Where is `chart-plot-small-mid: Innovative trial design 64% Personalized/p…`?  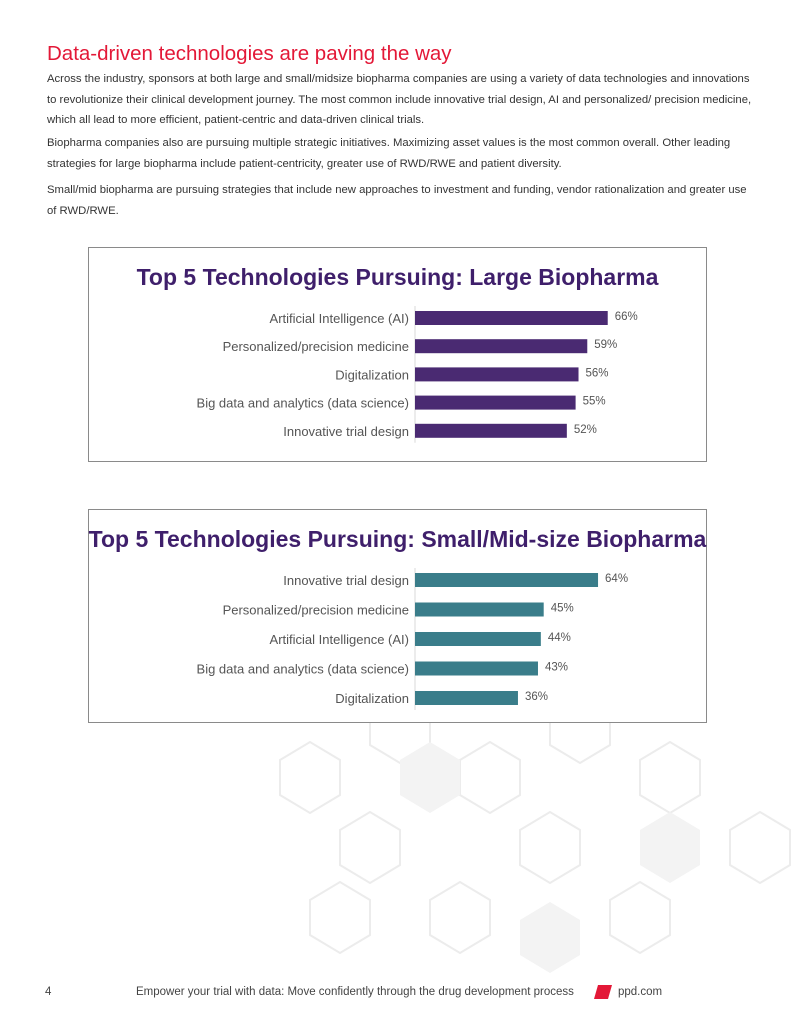 chart-plot-small-mid: Innovative trial design 64% Personalized/p… is located at coordinates (412, 639).